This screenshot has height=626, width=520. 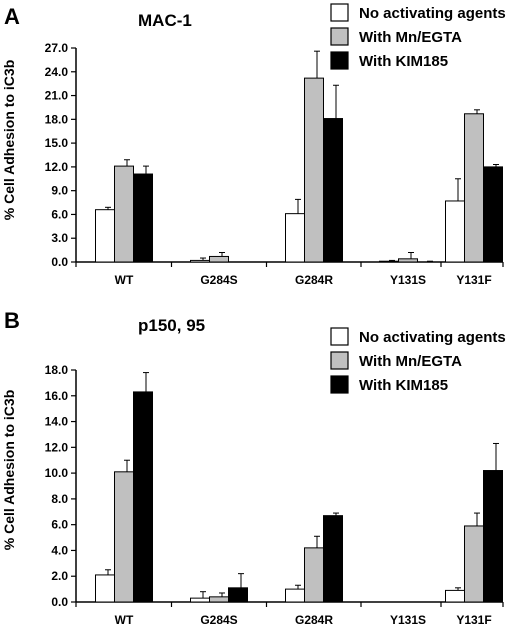 I want to click on panel-letter: B, so click(x=12, y=320).